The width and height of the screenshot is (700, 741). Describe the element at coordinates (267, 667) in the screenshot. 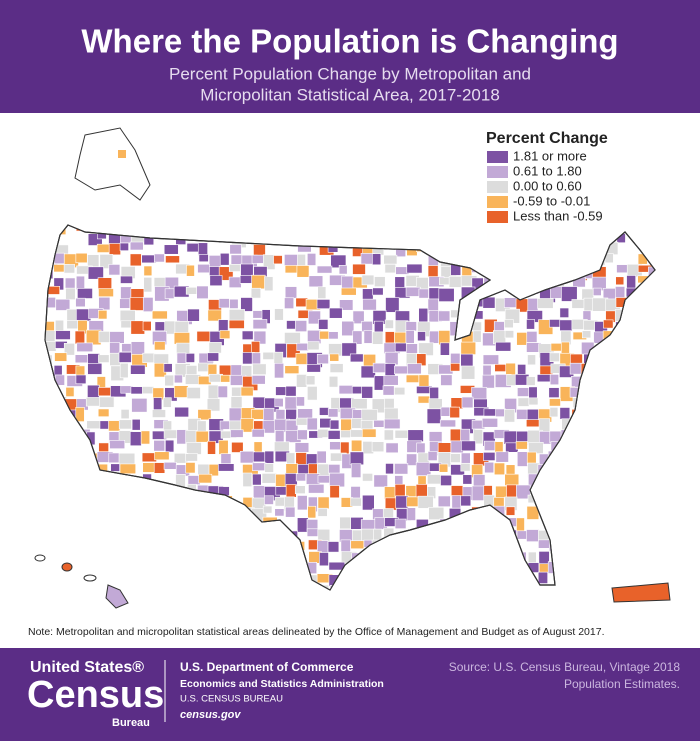

I see `department: U.S. Department of Commerce` at that location.